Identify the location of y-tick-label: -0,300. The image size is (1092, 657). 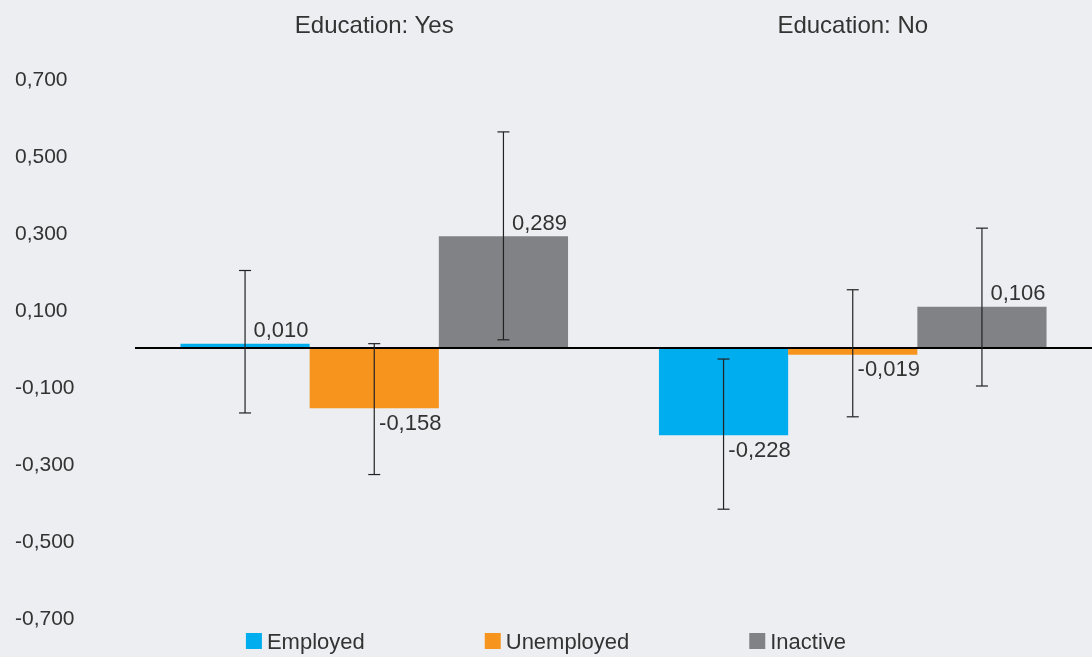
(45, 463).